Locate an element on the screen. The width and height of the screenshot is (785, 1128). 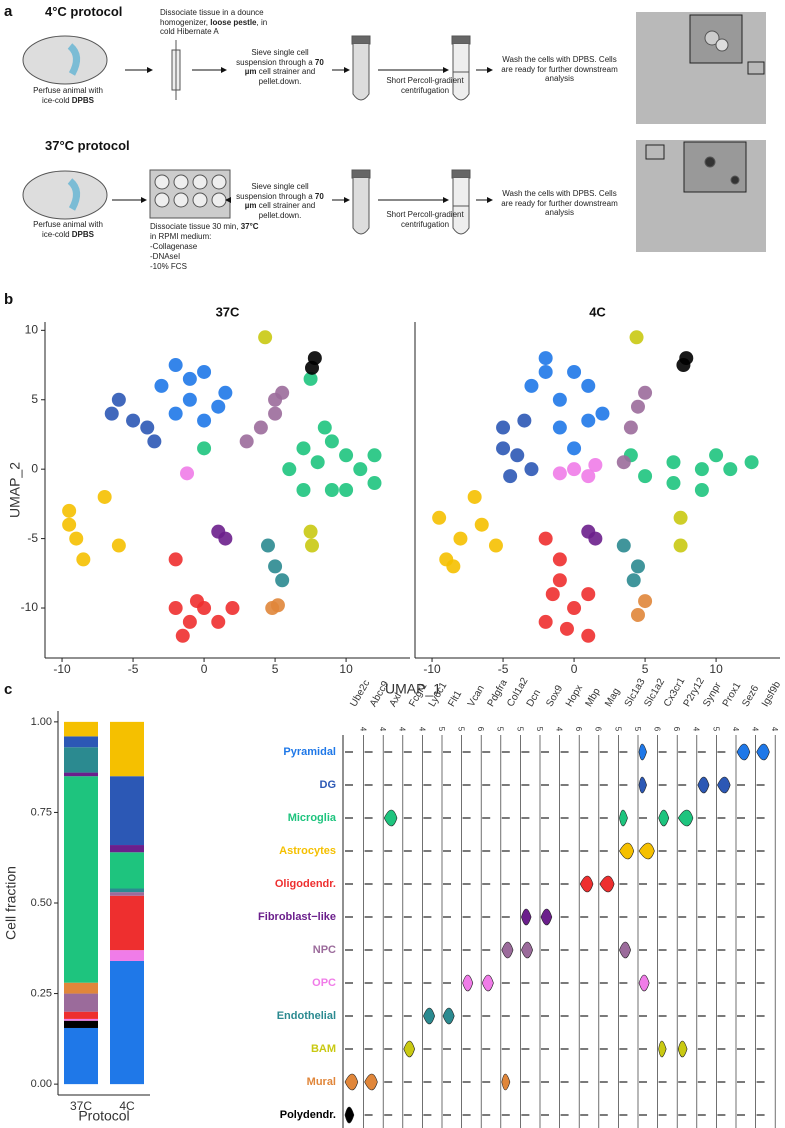
gene-label: Dcn is located at coordinates (534, 698).